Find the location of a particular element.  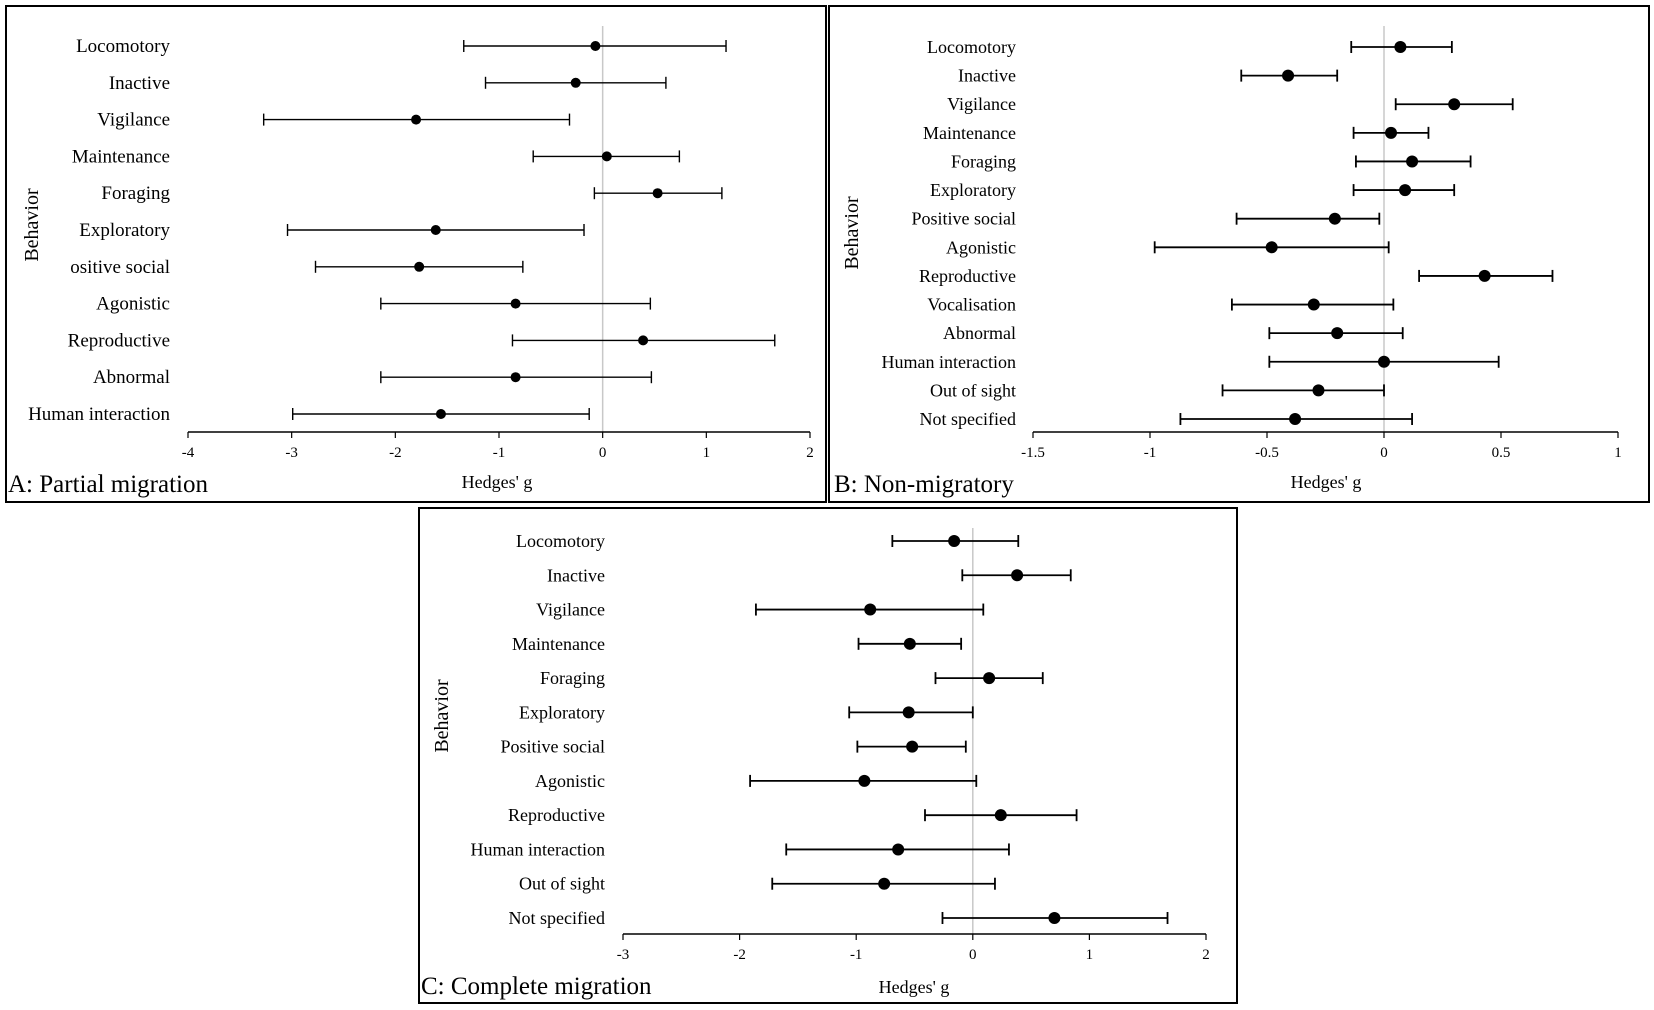

x-tick-label: -4 is located at coordinates (188, 453).